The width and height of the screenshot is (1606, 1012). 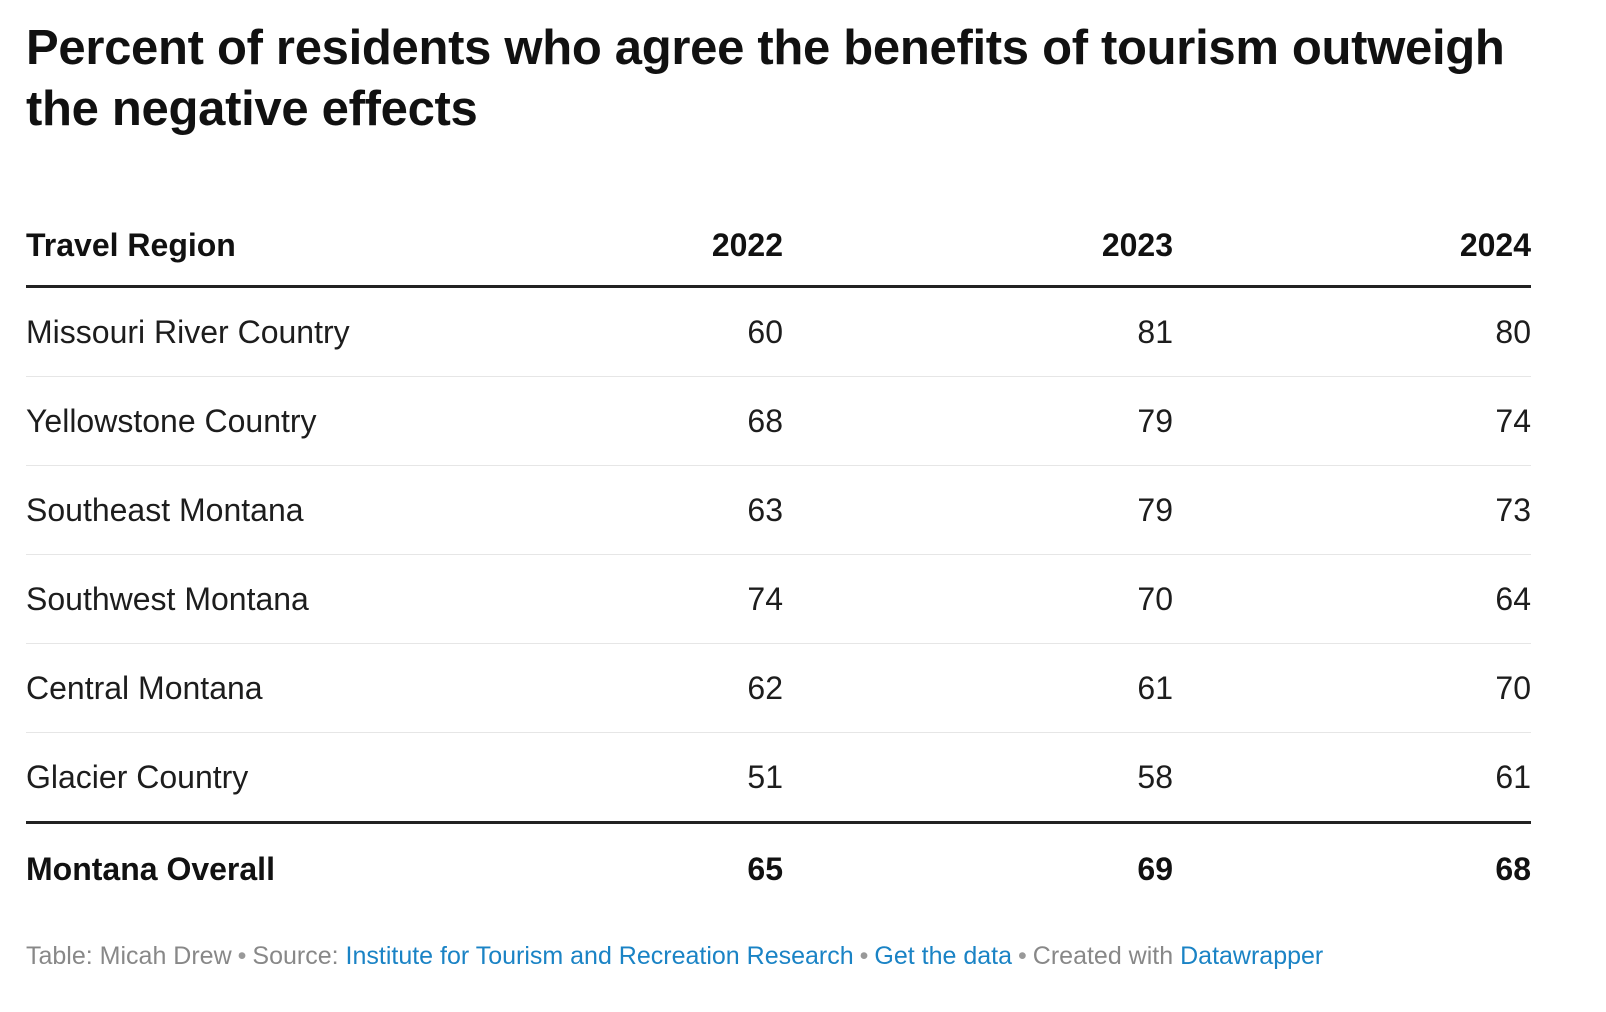 I want to click on footer-byline: Table: Micah Drew, so click(x=129, y=956).